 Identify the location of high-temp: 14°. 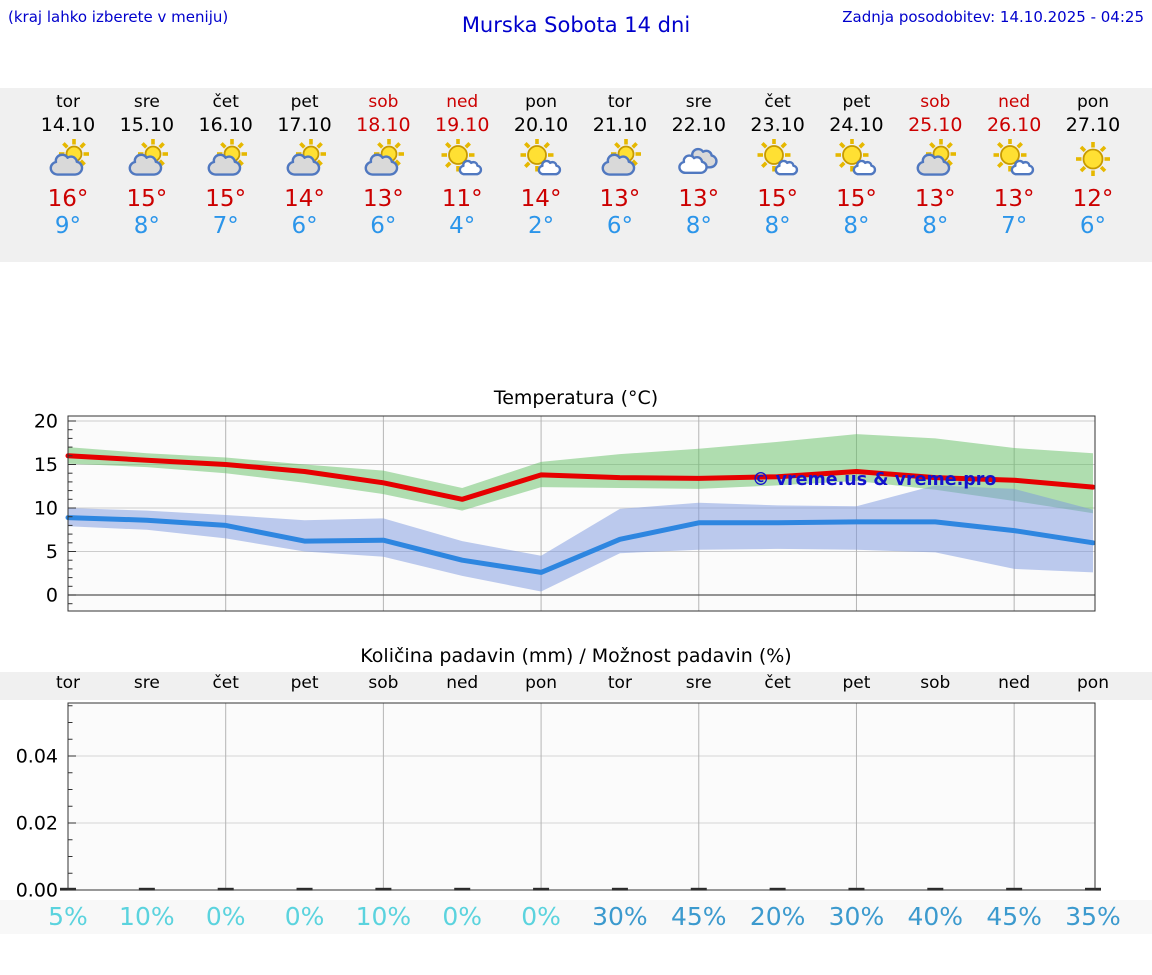
(304, 199).